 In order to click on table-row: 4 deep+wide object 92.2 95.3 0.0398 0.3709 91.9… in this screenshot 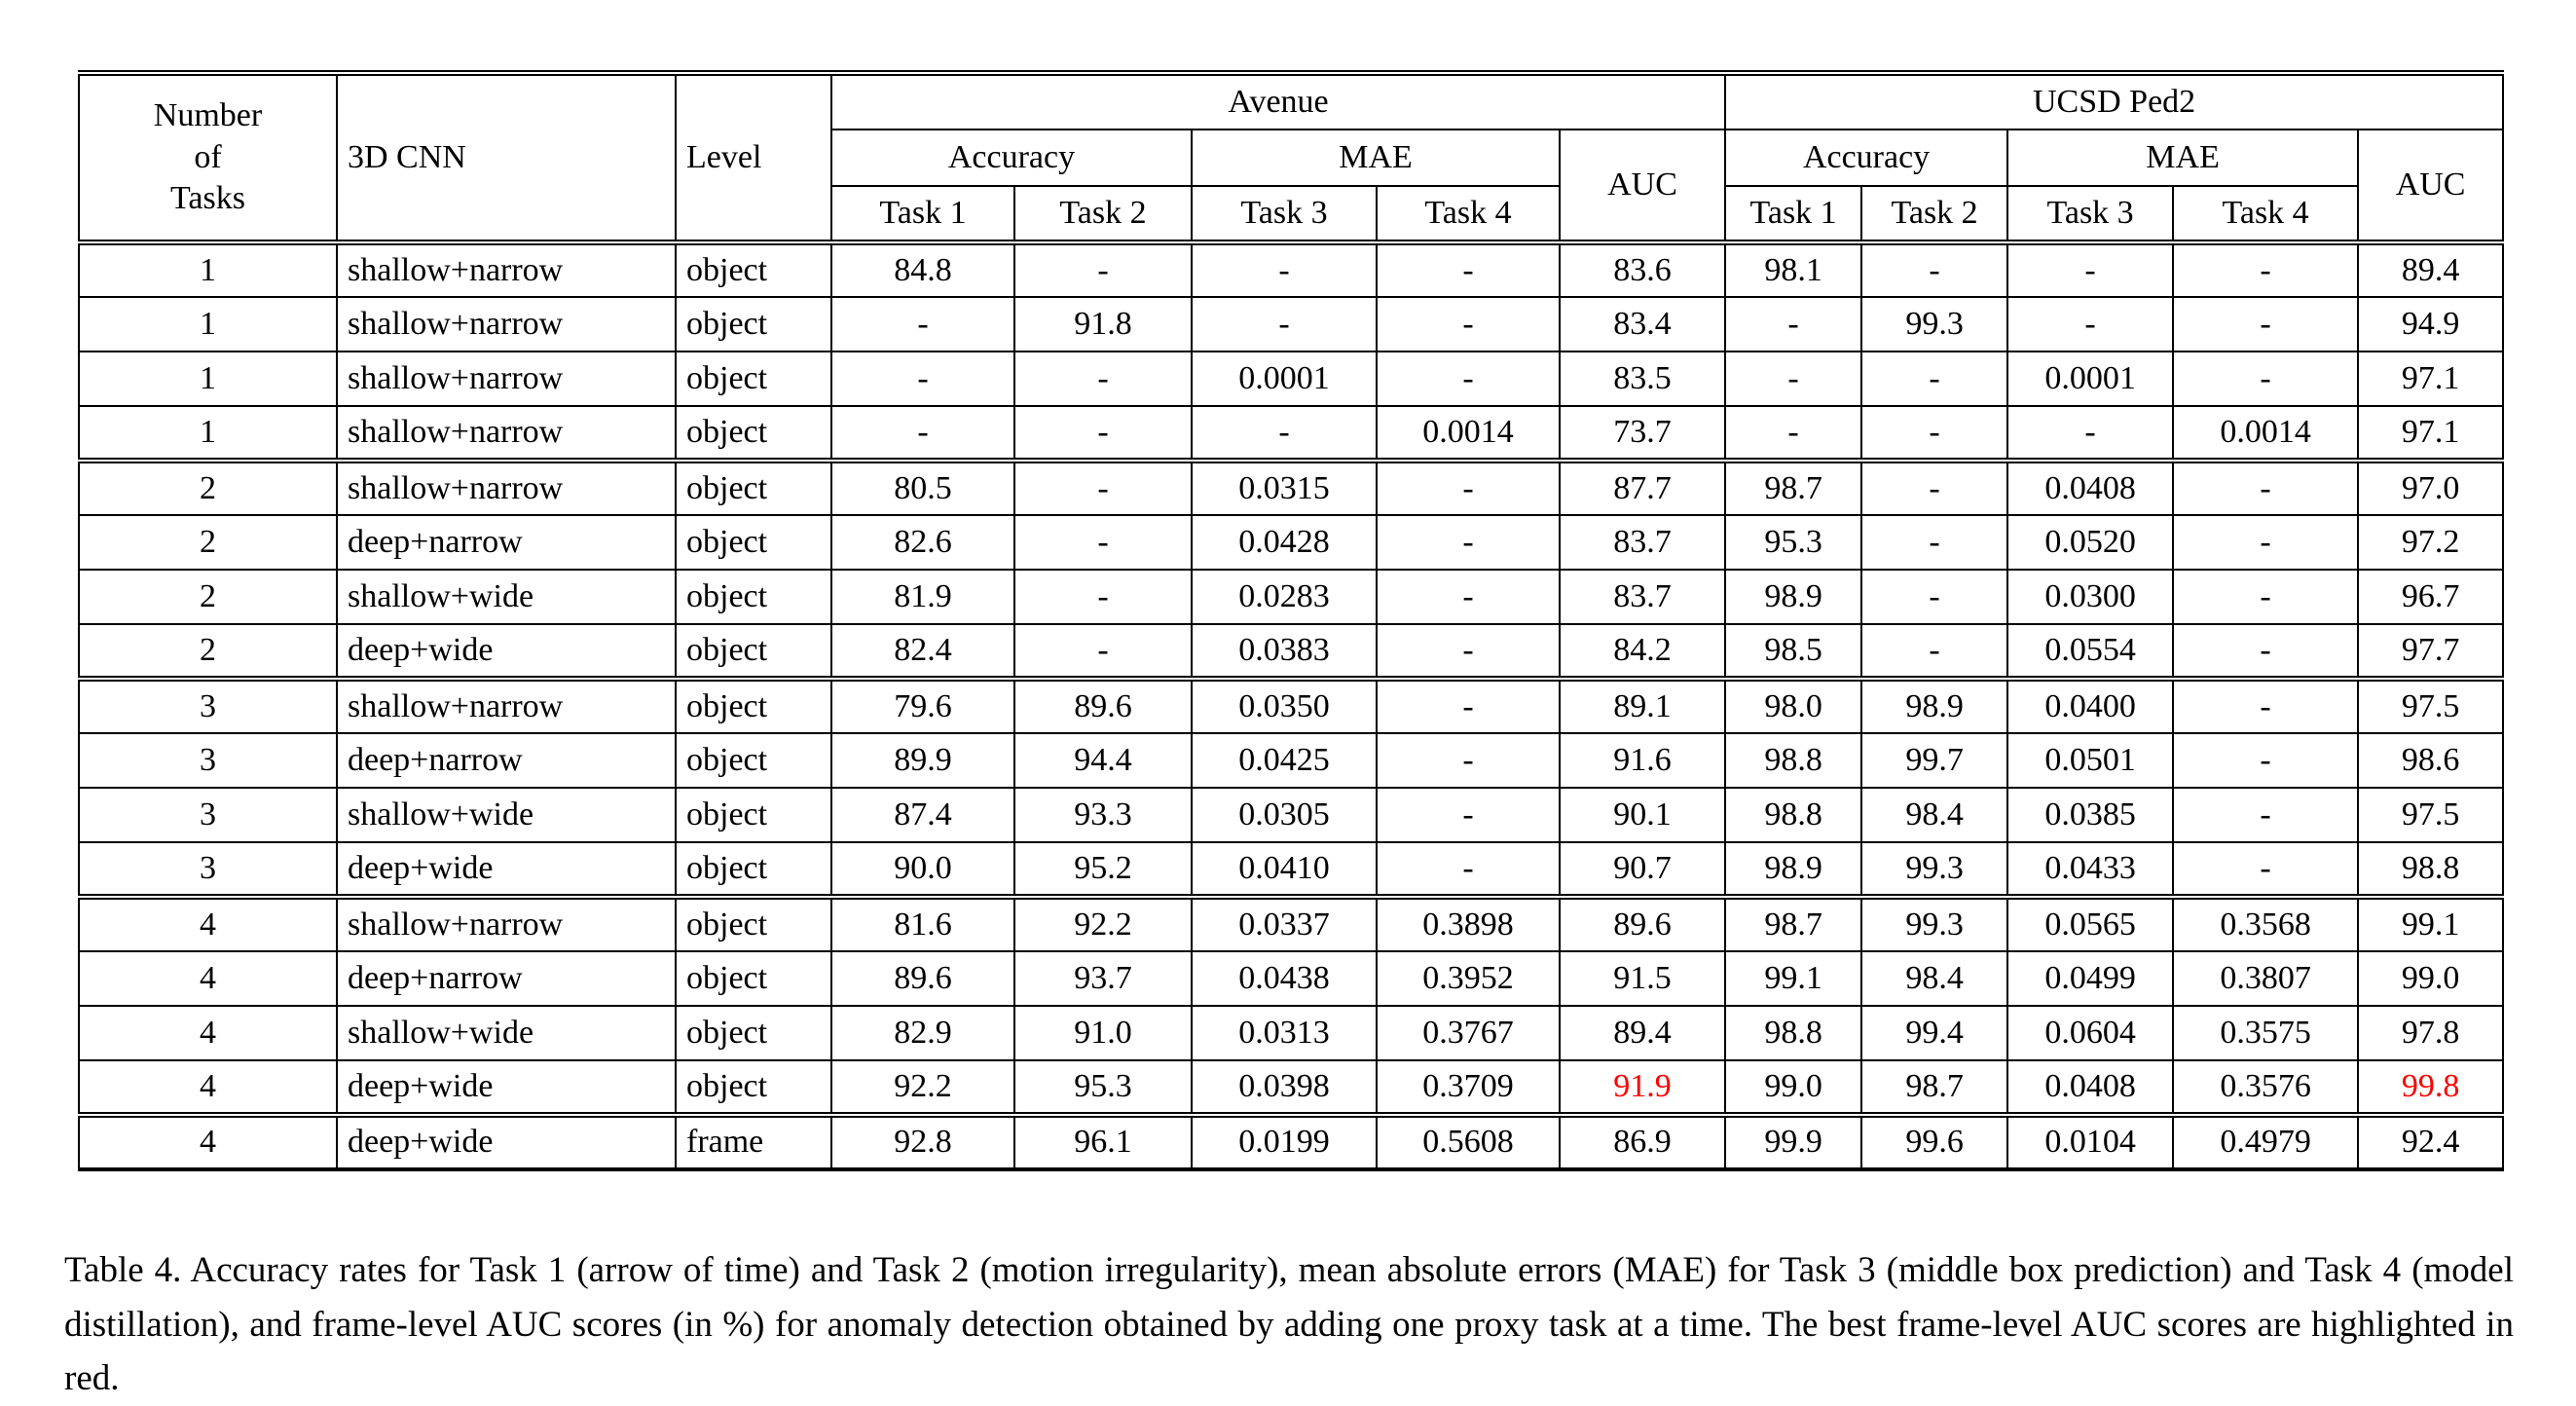, I will do `click(1291, 1087)`.